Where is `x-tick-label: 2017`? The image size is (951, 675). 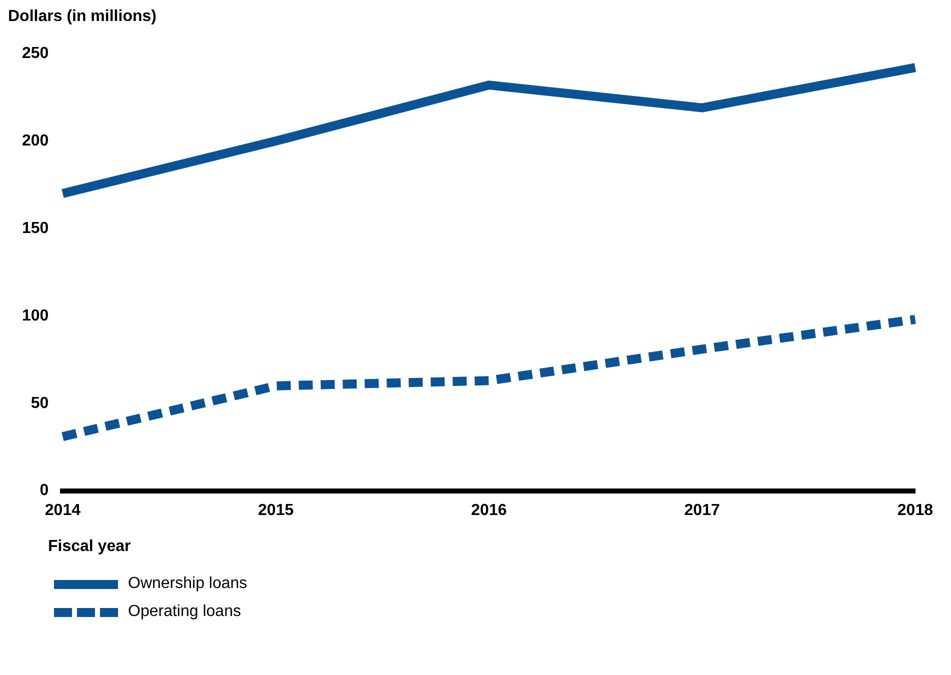 x-tick-label: 2017 is located at coordinates (702, 510).